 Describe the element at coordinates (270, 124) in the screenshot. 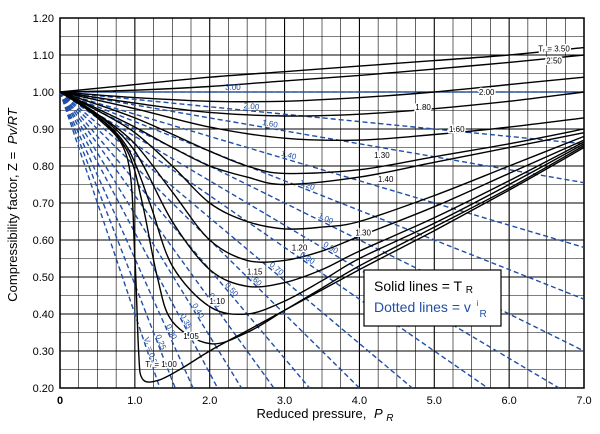

I see `dotted-line-label: 1.60` at that location.